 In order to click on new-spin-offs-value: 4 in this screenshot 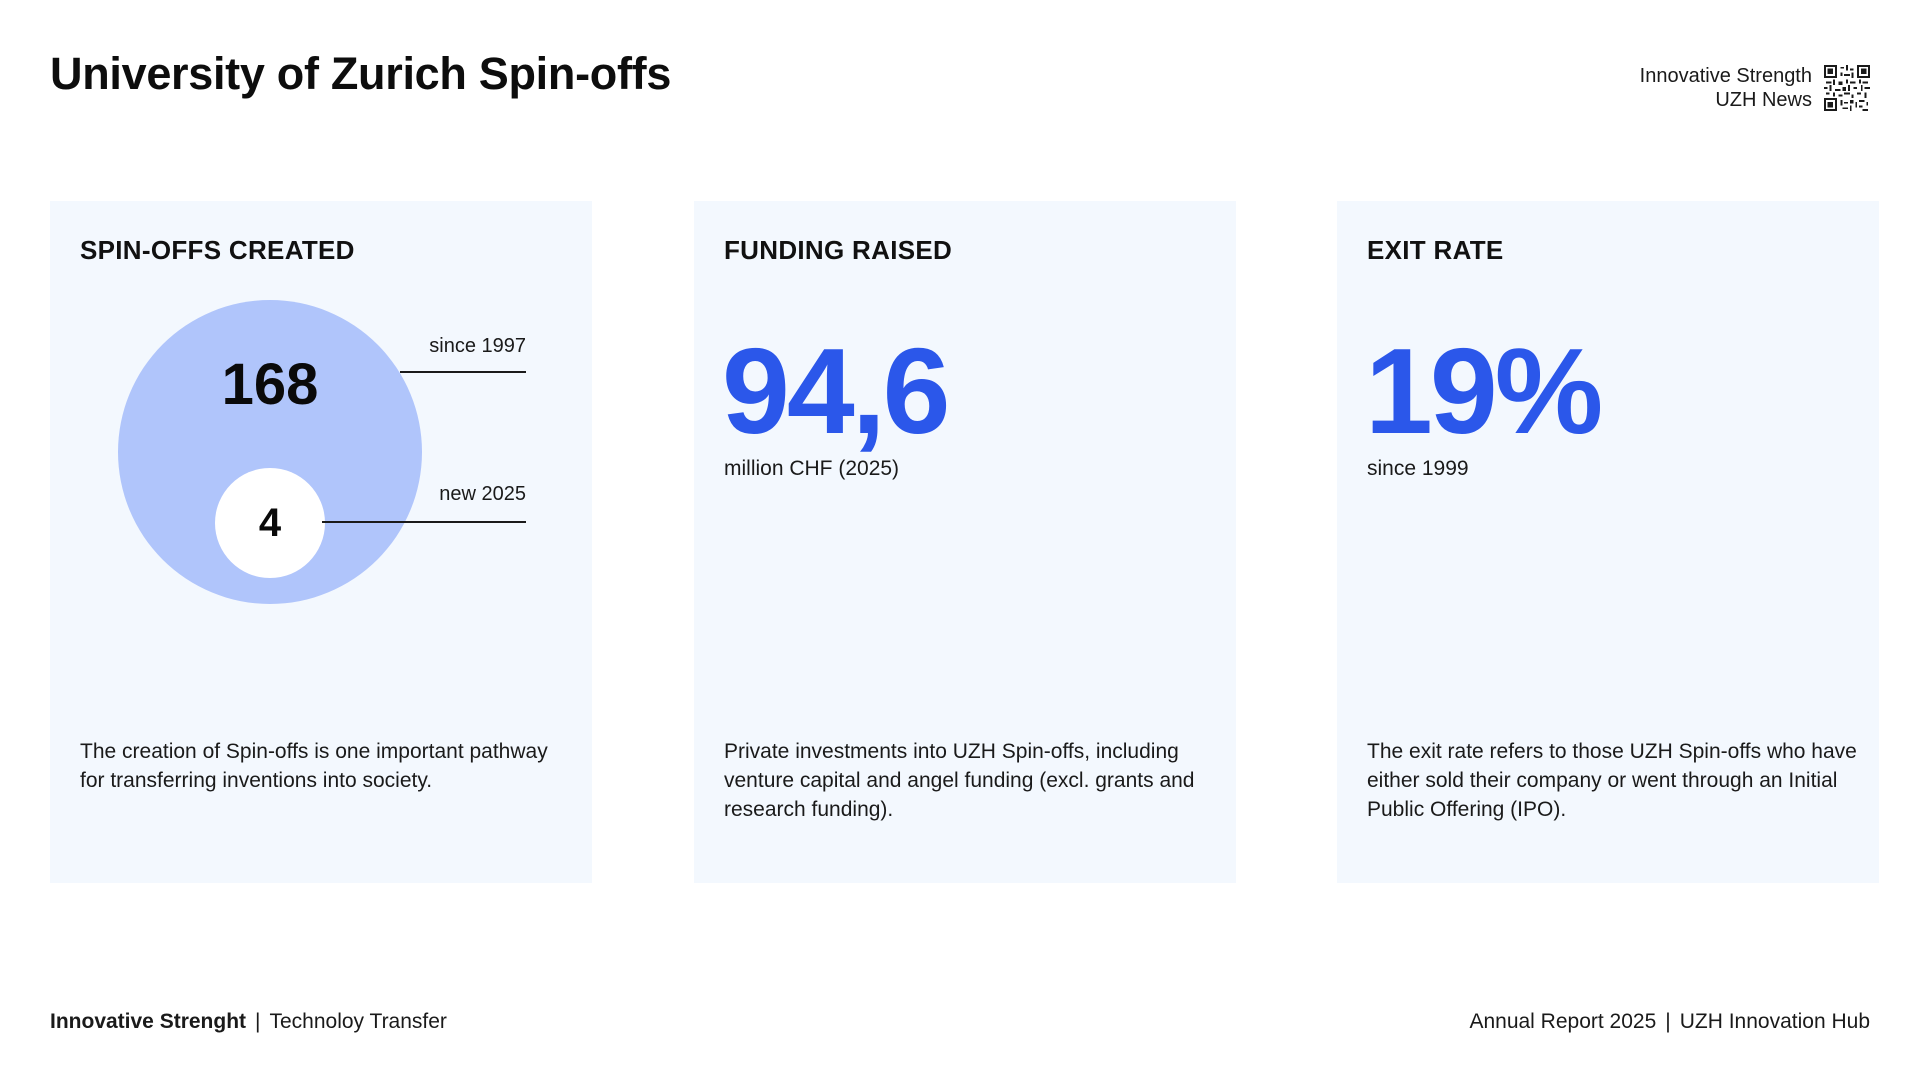, I will do `click(270, 522)`.